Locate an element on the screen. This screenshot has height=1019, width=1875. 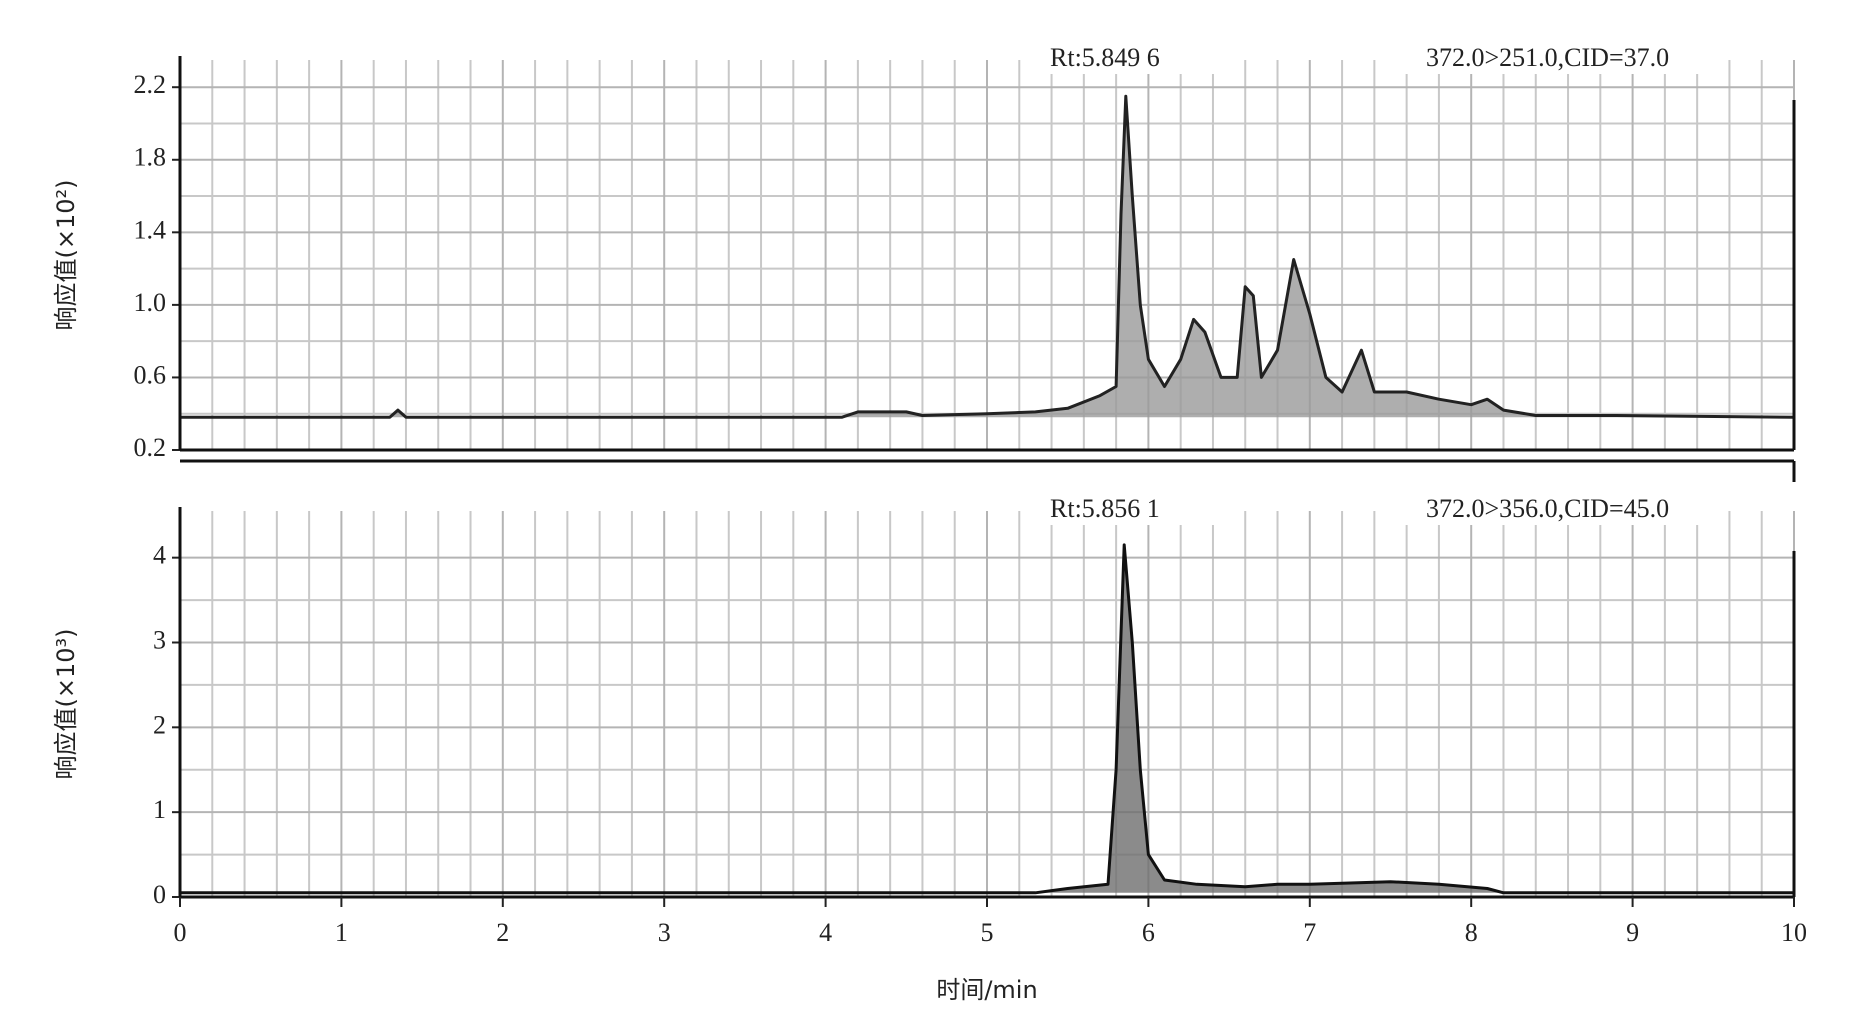
y-tick-label: 0.6 is located at coordinates (150, 374).